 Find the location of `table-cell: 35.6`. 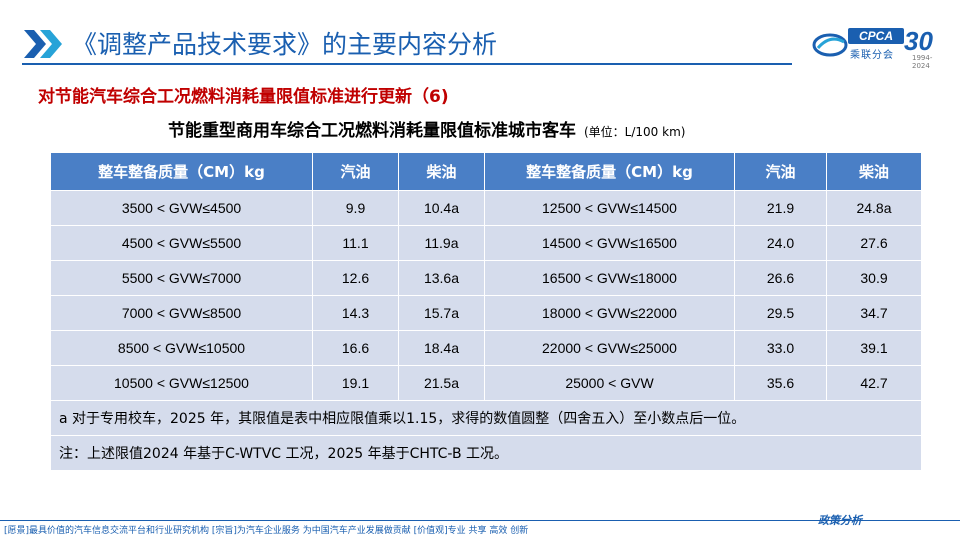

table-cell: 35.6 is located at coordinates (780, 383).